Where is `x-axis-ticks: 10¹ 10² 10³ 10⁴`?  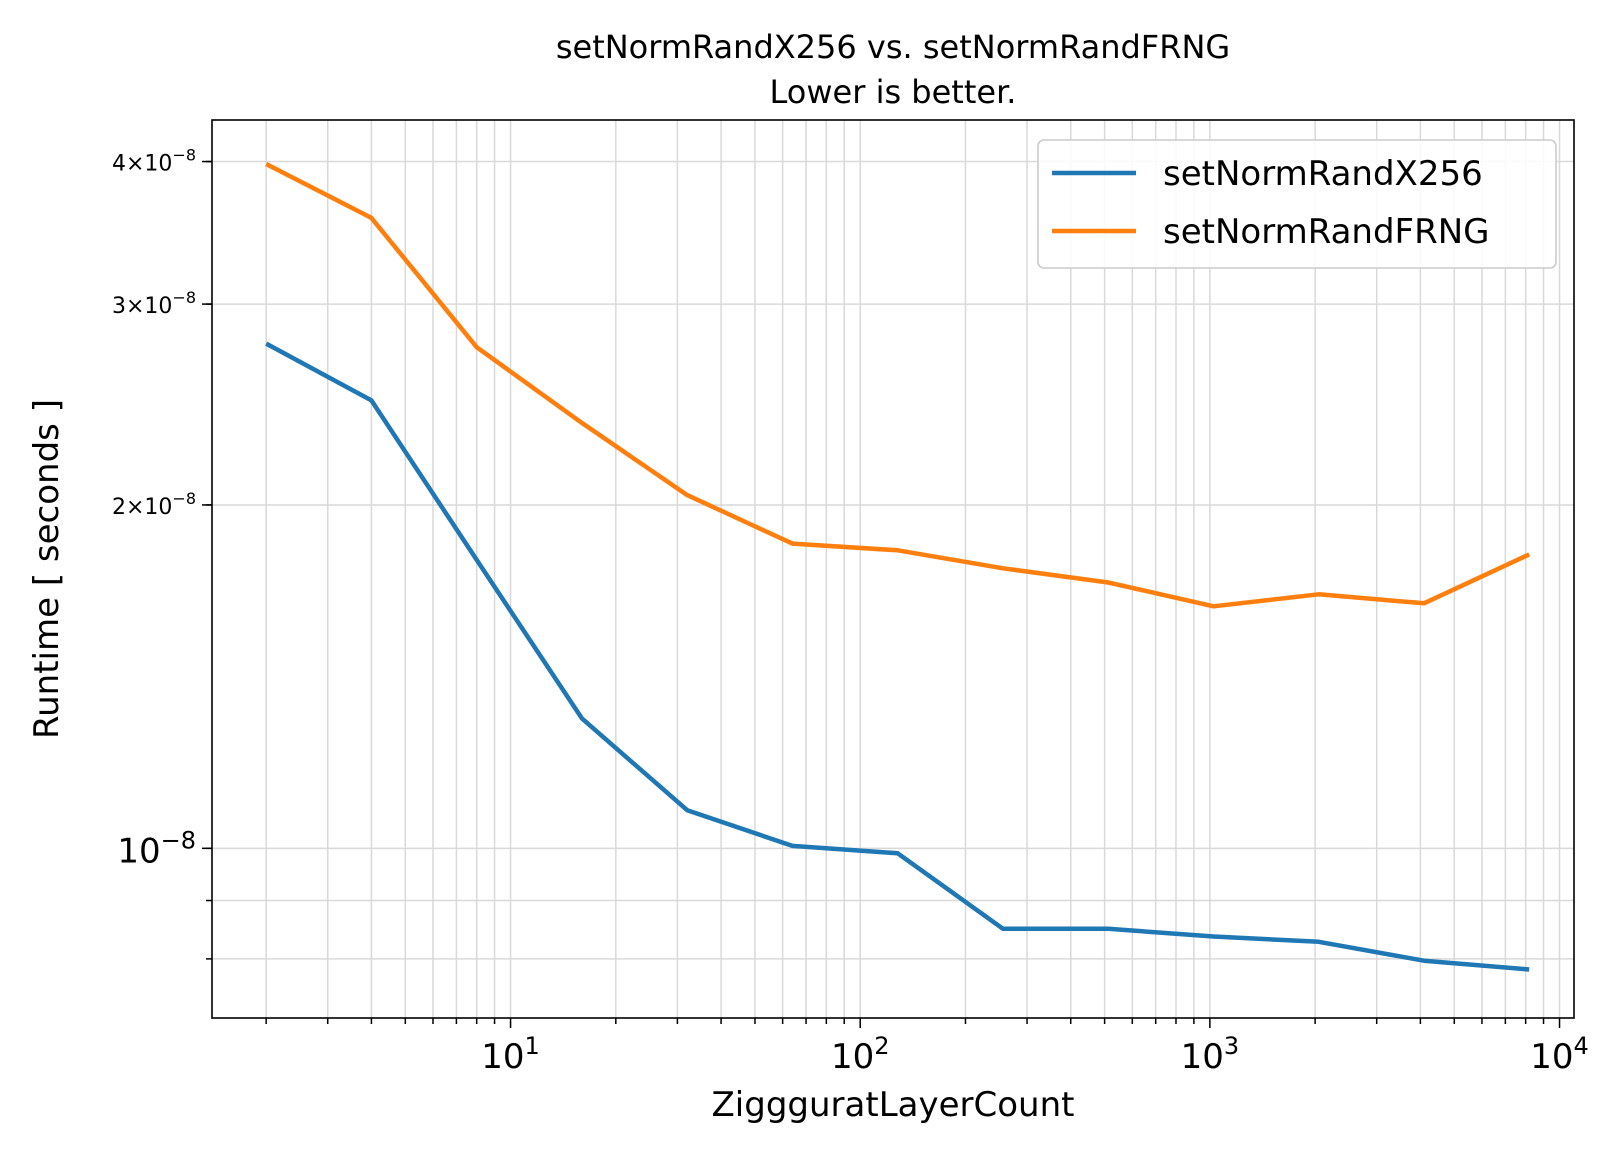
x-axis-ticks: 10¹ 10² 10³ 10⁴ is located at coordinates (927, 1047).